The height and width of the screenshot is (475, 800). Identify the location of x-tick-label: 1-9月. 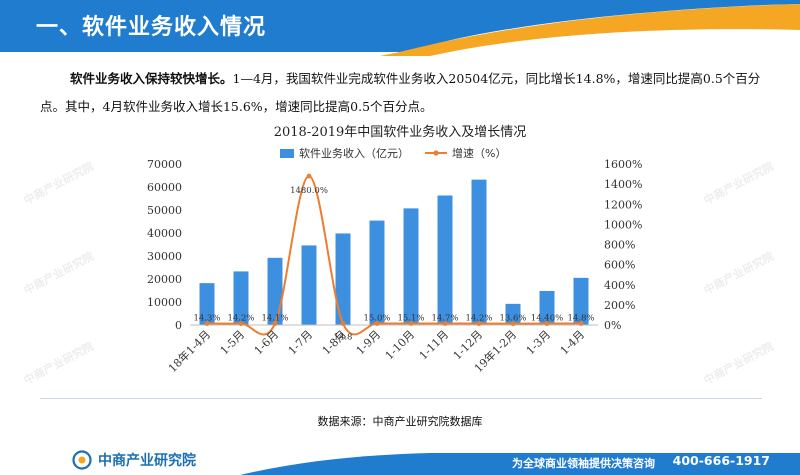
(368, 342).